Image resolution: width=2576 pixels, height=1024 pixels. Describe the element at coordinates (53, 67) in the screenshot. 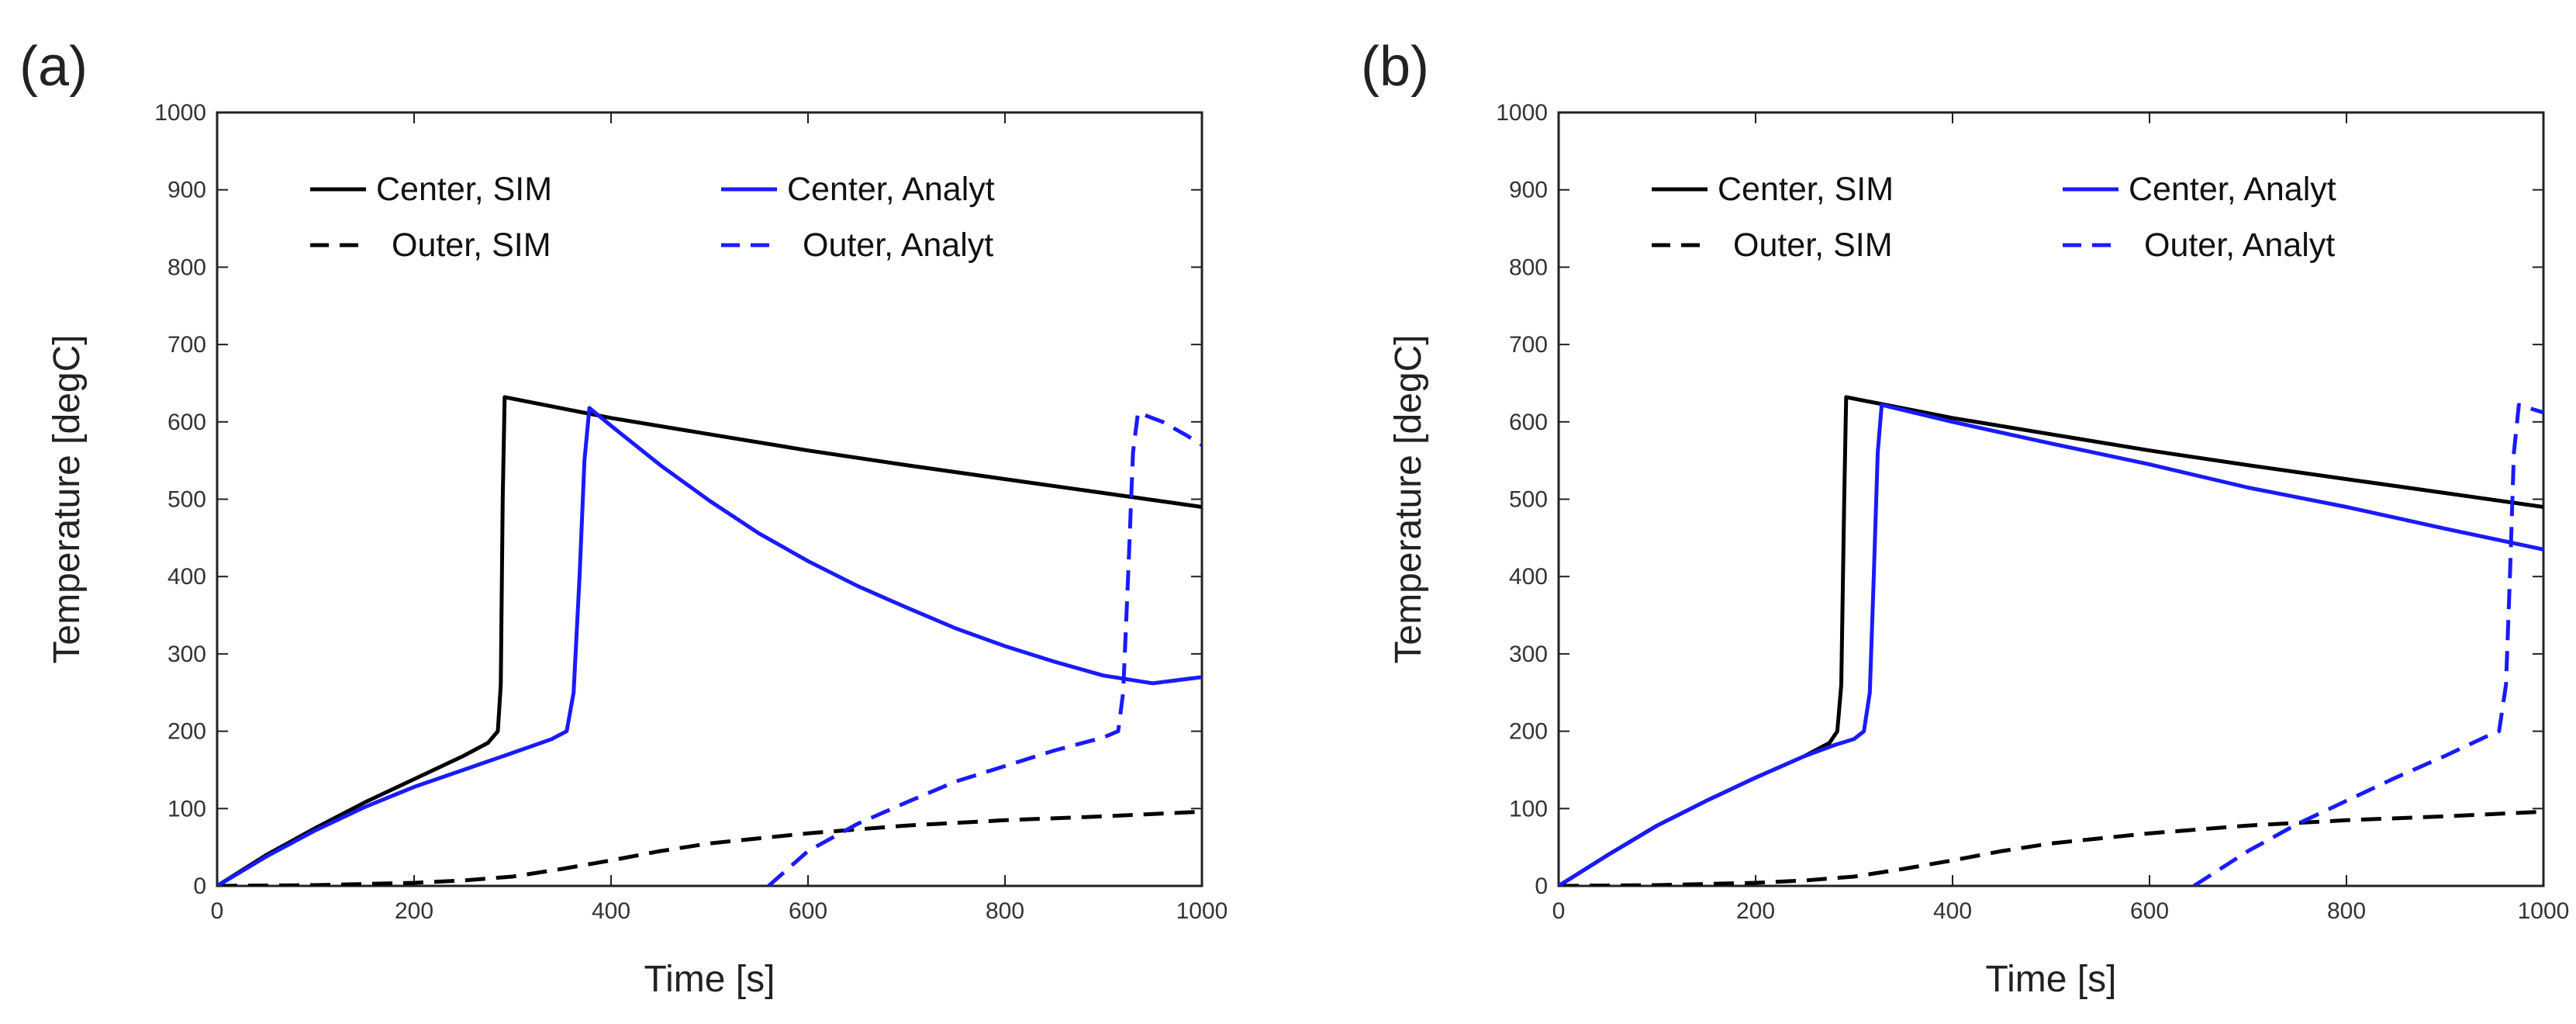

I see `panel-label: (a)` at that location.